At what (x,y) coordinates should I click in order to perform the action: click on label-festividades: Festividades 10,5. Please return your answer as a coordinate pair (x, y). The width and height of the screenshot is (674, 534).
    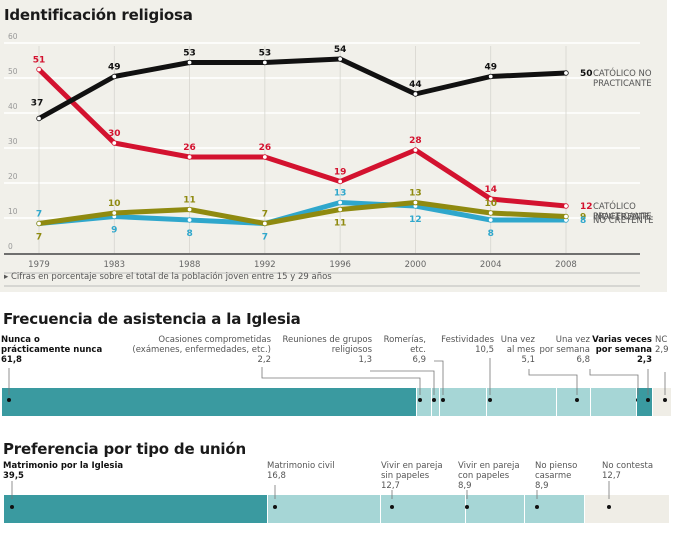
    Looking at the image, I should click on (467, 345).